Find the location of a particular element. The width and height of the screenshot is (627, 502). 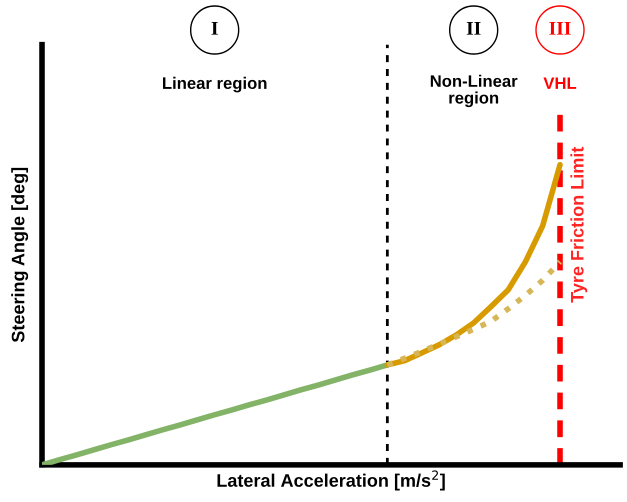

text: Tyre Friction Limit is located at coordinates (579, 224).